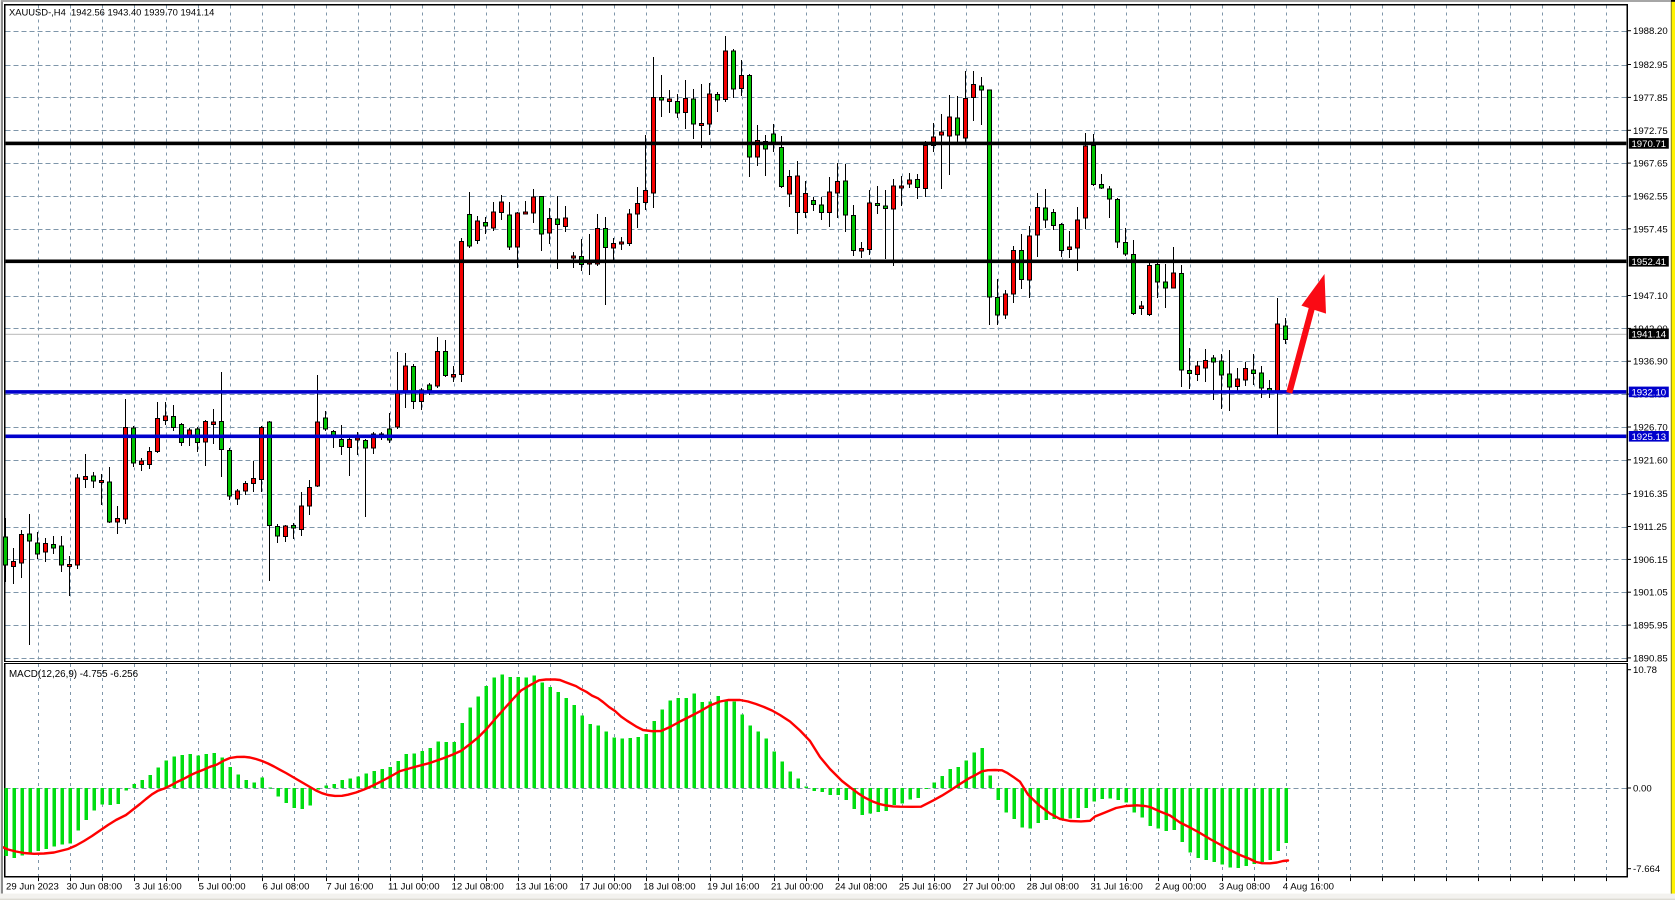 The height and width of the screenshot is (900, 1675). What do you see at coordinates (74, 674) in the screenshot?
I see `svg-text: MACD(12,26,9) -4.755 -6.256` at bounding box center [74, 674].